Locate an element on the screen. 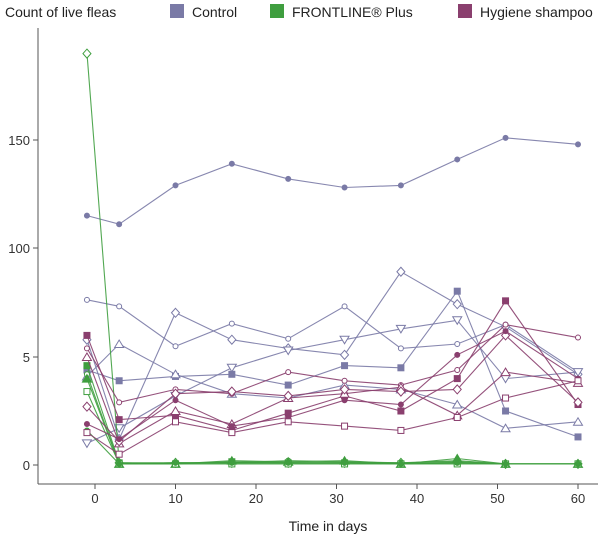 This screenshot has width=600, height=537. legend-label-control: Control is located at coordinates (214, 12).